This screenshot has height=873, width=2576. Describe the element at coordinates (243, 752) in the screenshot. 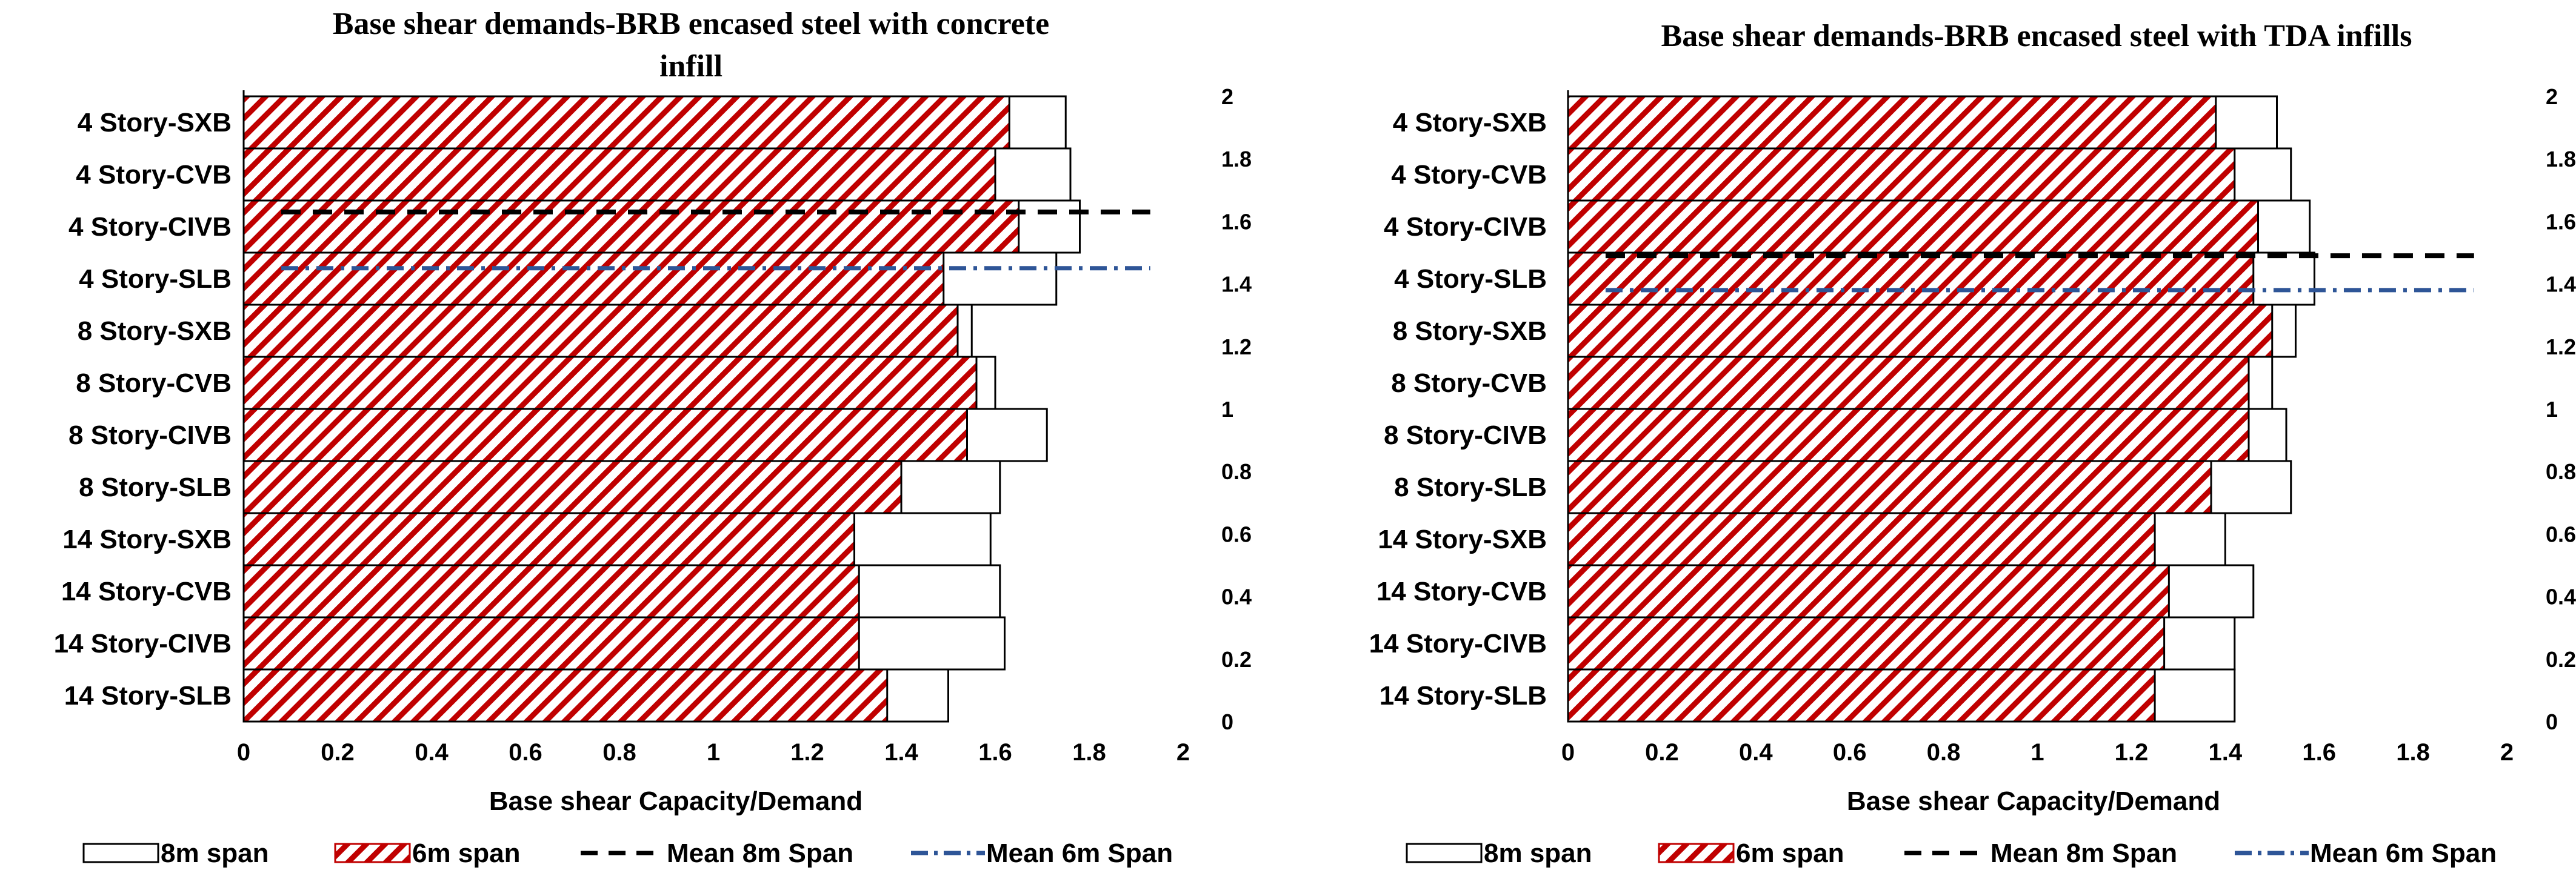

I see `x-tick-label: 0` at that location.